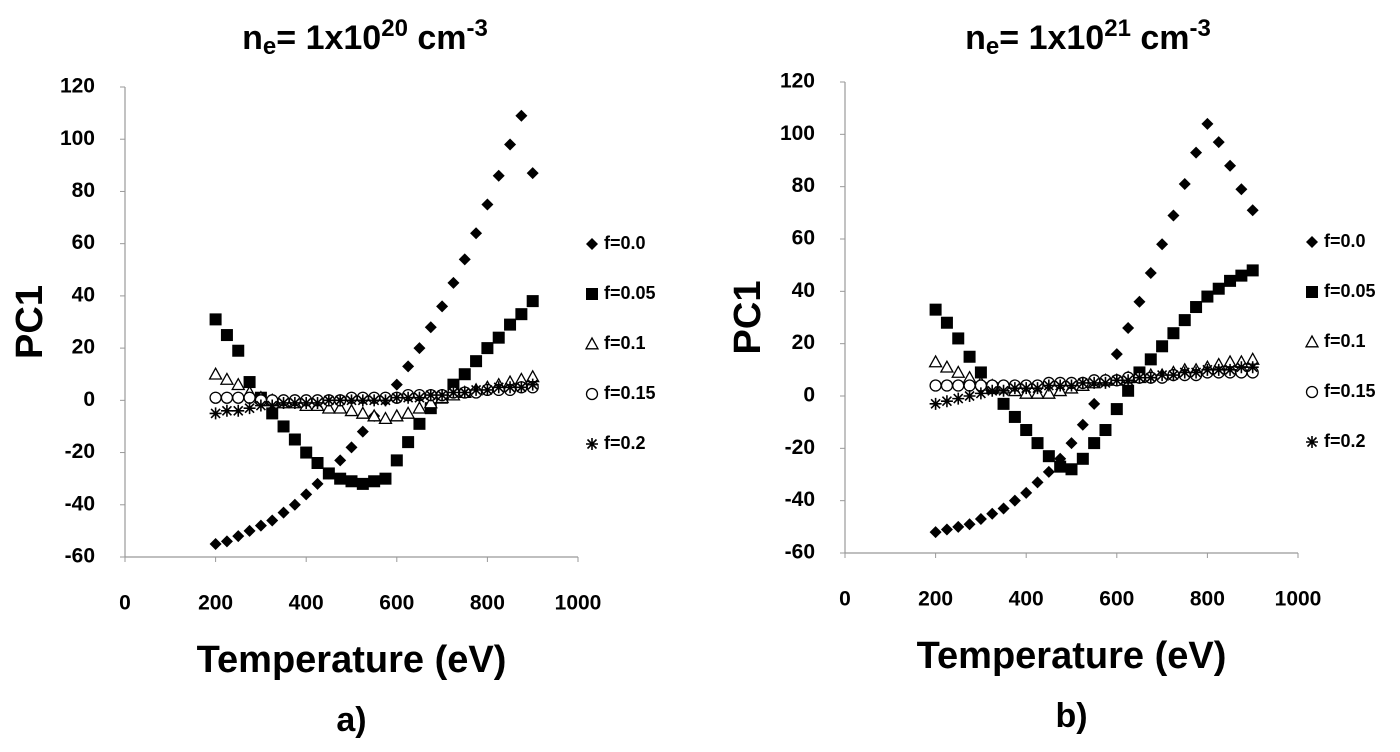  What do you see at coordinates (487, 603) in the screenshot?
I see `x-tick-label: 800` at bounding box center [487, 603].